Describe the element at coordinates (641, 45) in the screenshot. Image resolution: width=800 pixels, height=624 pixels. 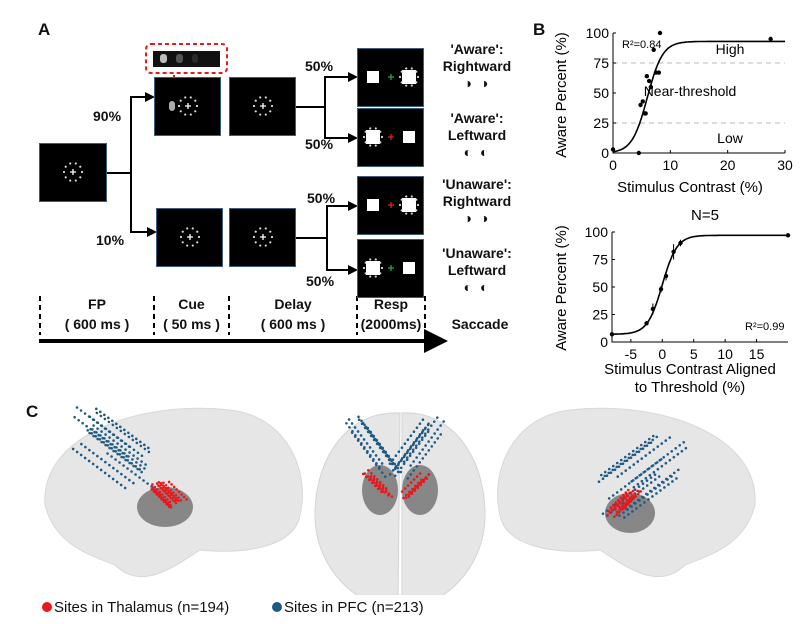
I see `r-squared-label: R²=0.84` at that location.